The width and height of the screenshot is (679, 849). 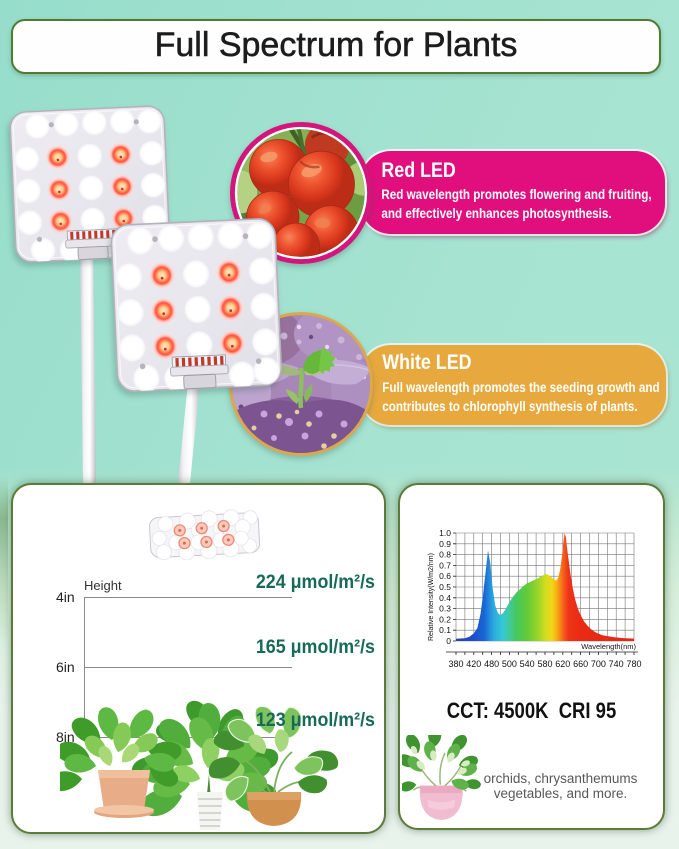 What do you see at coordinates (445, 533) in the screenshot?
I see `svg-text: 1.0` at bounding box center [445, 533].